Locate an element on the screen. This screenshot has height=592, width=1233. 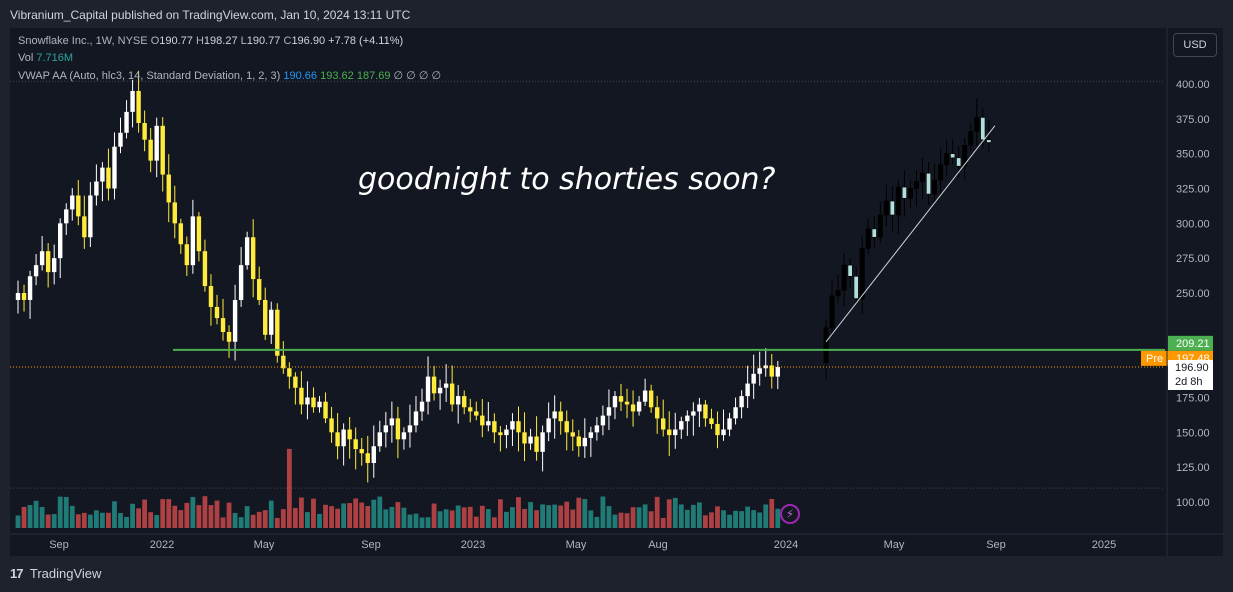
legend-vwap-v2: 193.62 is located at coordinates (337, 76).